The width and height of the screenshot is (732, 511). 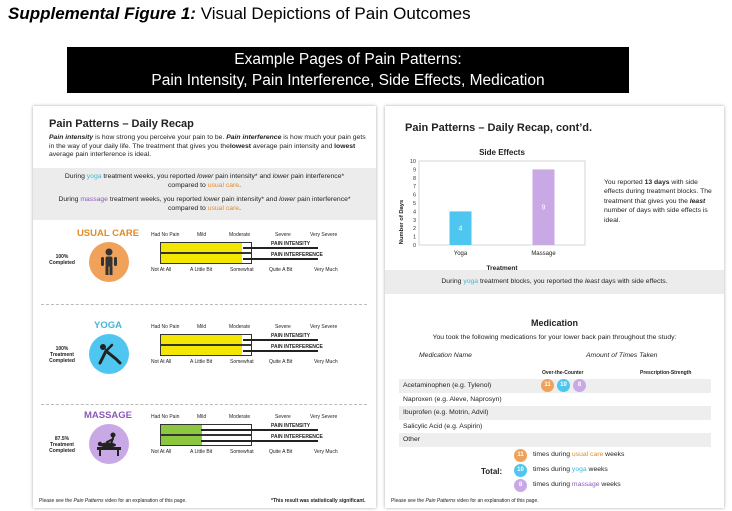 I want to click on sm-c: pain intensity* and, so click(x=249, y=199).